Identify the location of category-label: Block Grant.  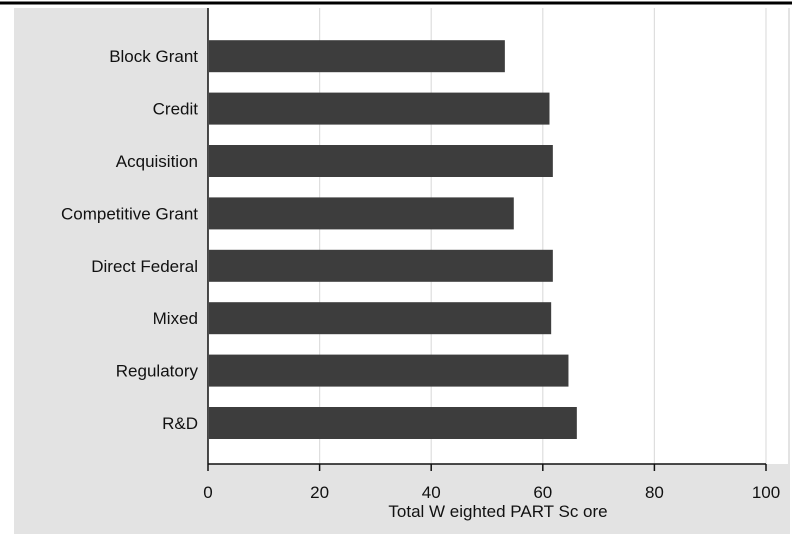
(153, 56).